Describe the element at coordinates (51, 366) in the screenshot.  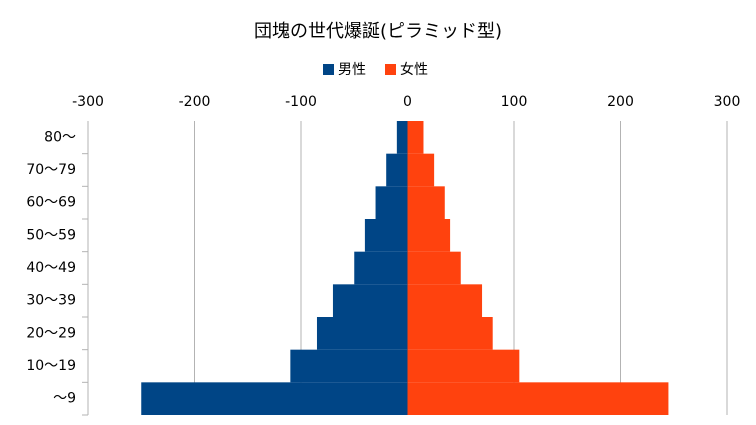
I see `y-tick-label: 10～19` at that location.